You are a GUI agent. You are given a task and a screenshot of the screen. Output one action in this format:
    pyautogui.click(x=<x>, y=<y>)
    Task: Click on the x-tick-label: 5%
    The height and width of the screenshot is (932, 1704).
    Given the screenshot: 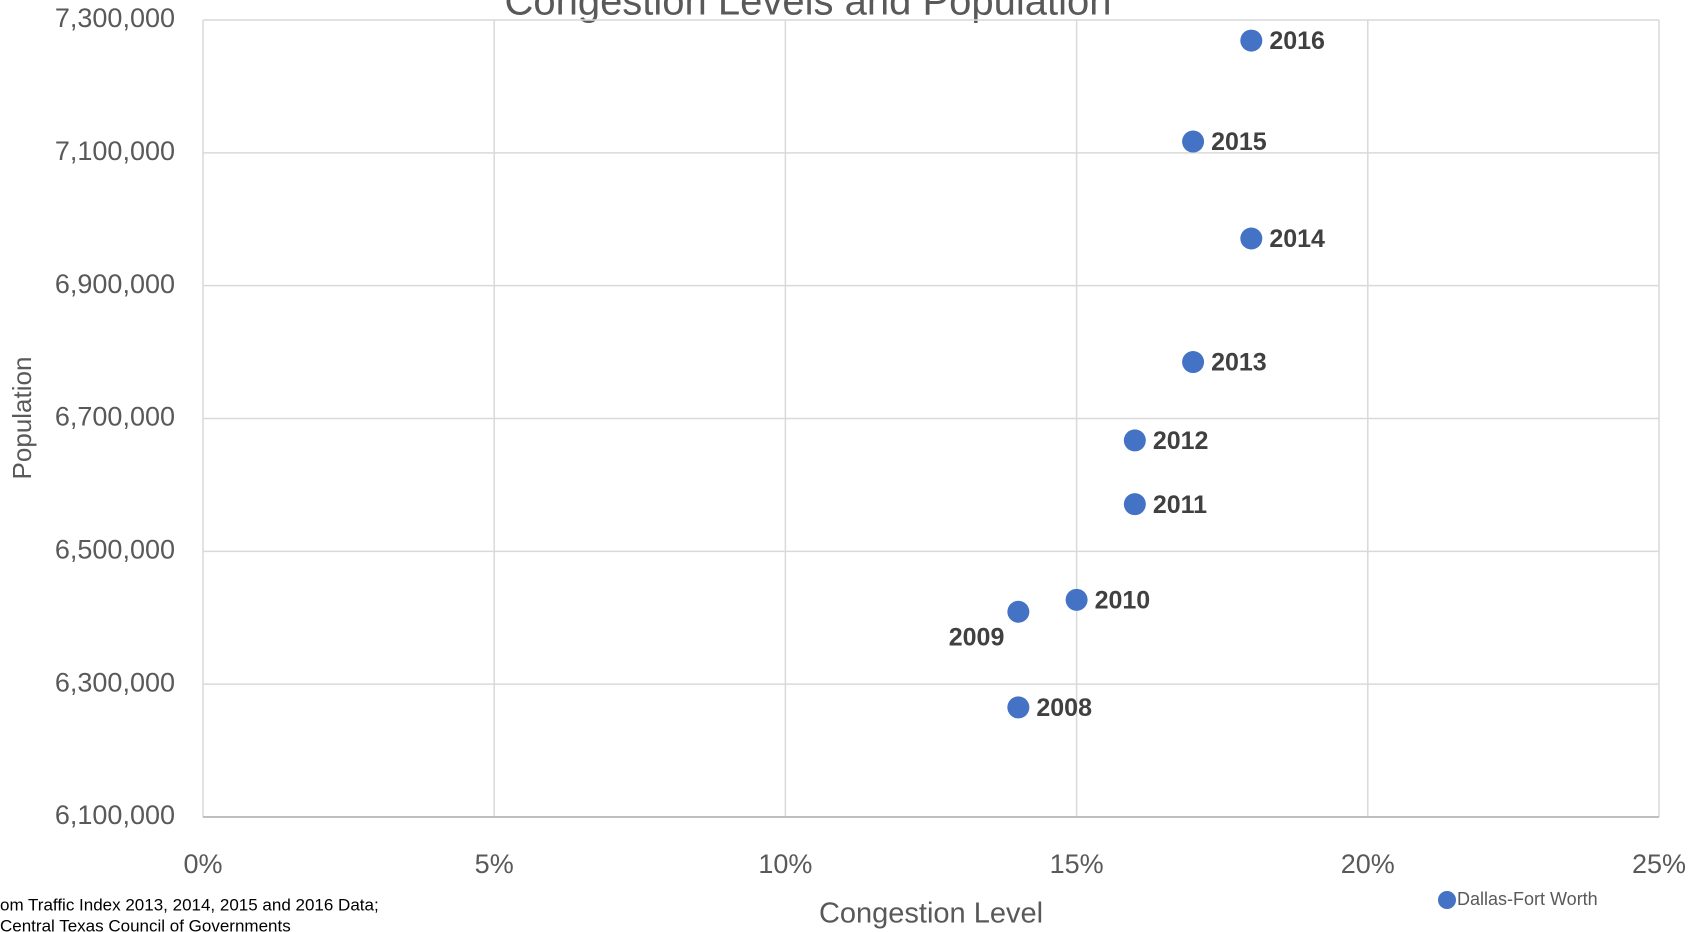 What is the action you would take?
    pyautogui.click(x=494, y=864)
    